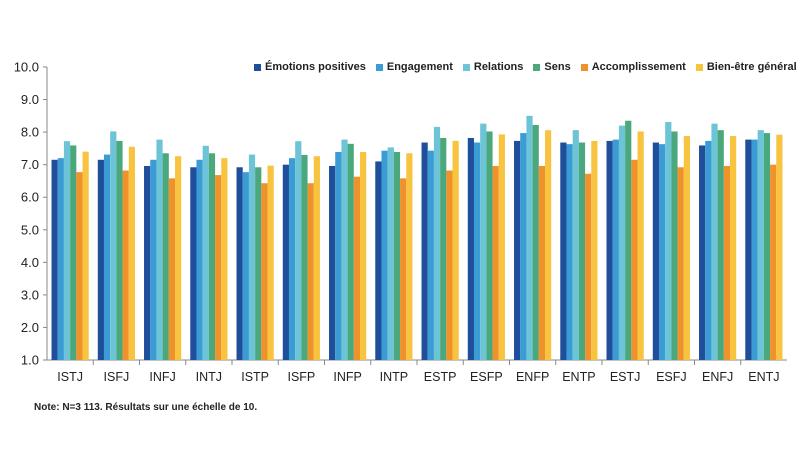  Describe the element at coordinates (532, 377) in the screenshot. I see `x-tick-label: ENFP` at that location.